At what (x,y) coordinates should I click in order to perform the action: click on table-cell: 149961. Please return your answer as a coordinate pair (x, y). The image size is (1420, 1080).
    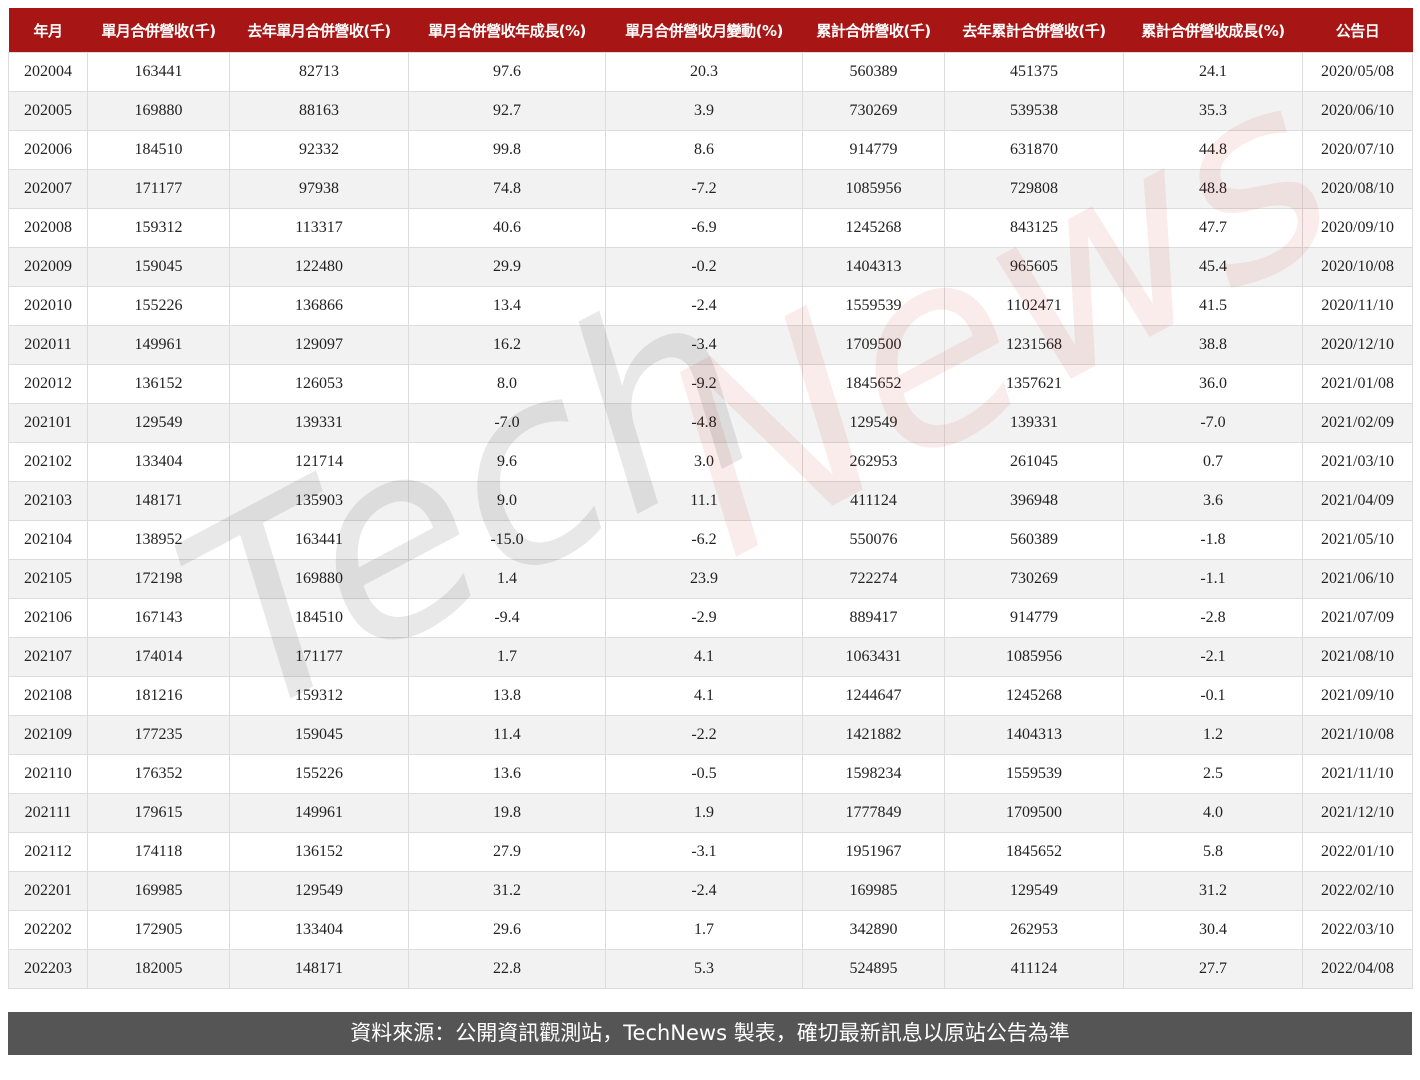
    Looking at the image, I should click on (319, 813).